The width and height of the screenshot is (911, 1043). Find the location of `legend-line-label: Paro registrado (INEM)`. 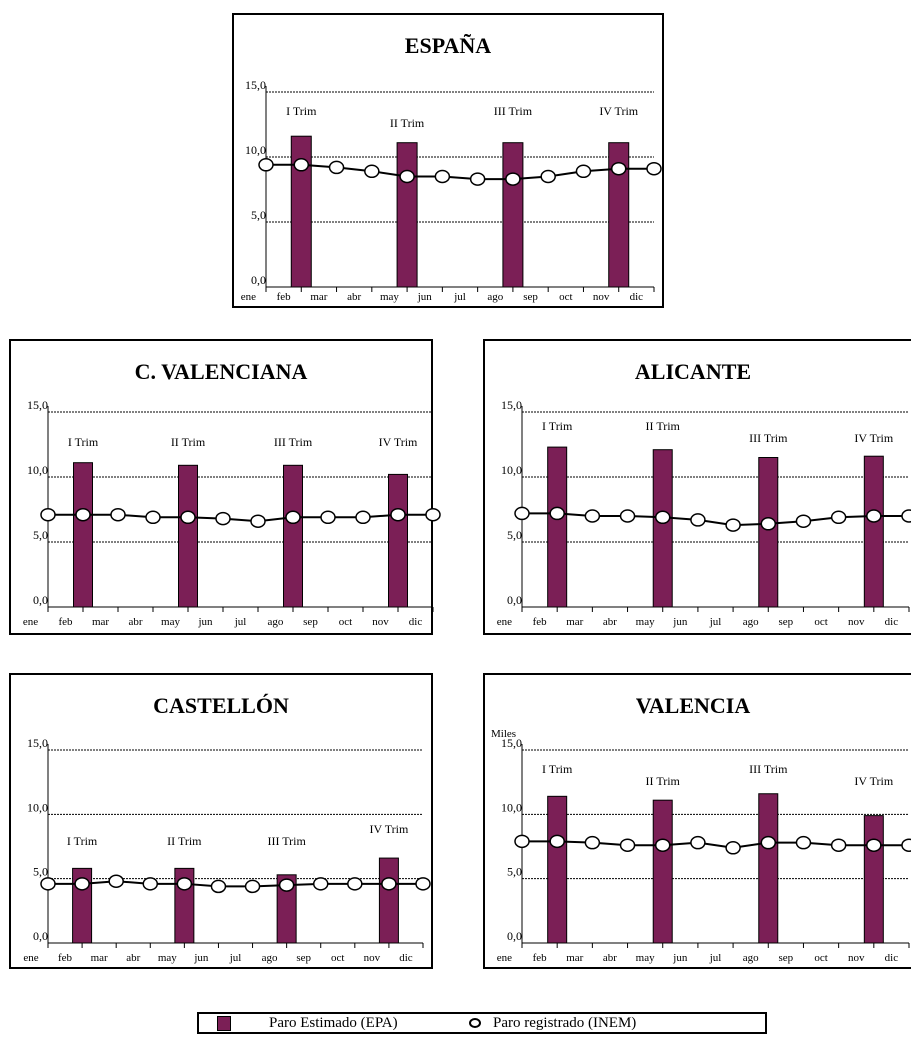

legend-line-label: Paro registrado (INEM) is located at coordinates (565, 1023).